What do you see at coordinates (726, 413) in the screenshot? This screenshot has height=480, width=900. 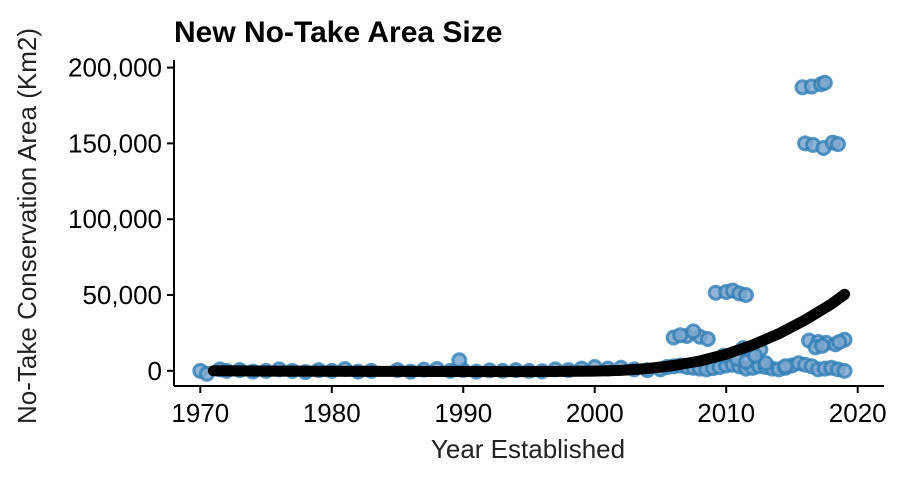 I see `x-tick-label: 2010` at bounding box center [726, 413].